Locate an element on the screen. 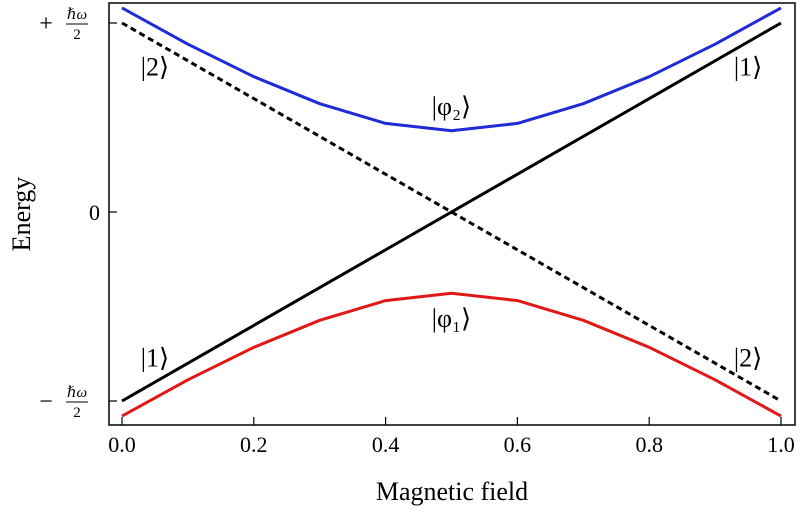 This screenshot has height=512, width=803. y-tick-sign: + is located at coordinates (46, 24).